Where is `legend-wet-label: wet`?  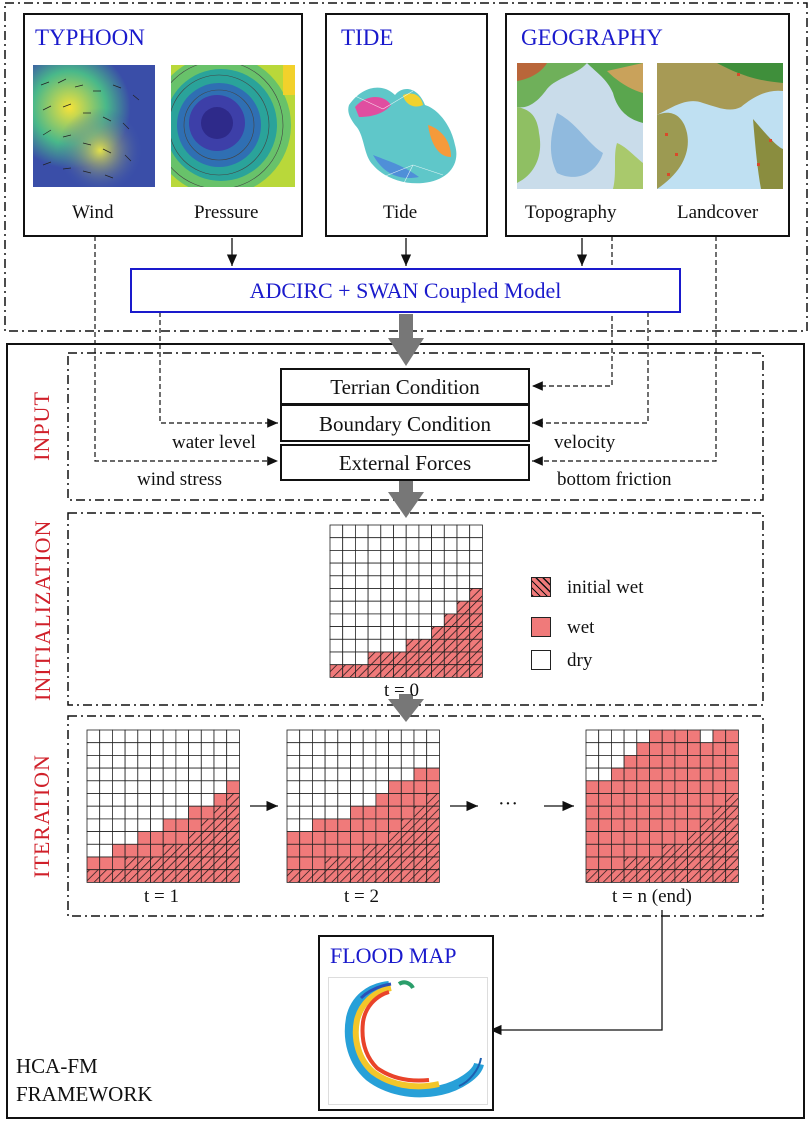
legend-wet-label: wet is located at coordinates (581, 627).